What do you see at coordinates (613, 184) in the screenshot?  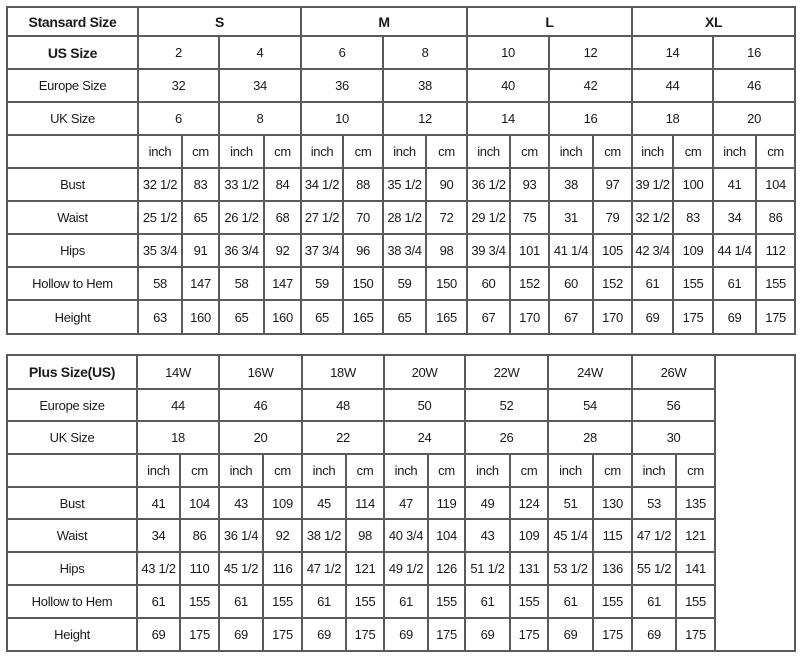 I see `measurement-value: 97` at bounding box center [613, 184].